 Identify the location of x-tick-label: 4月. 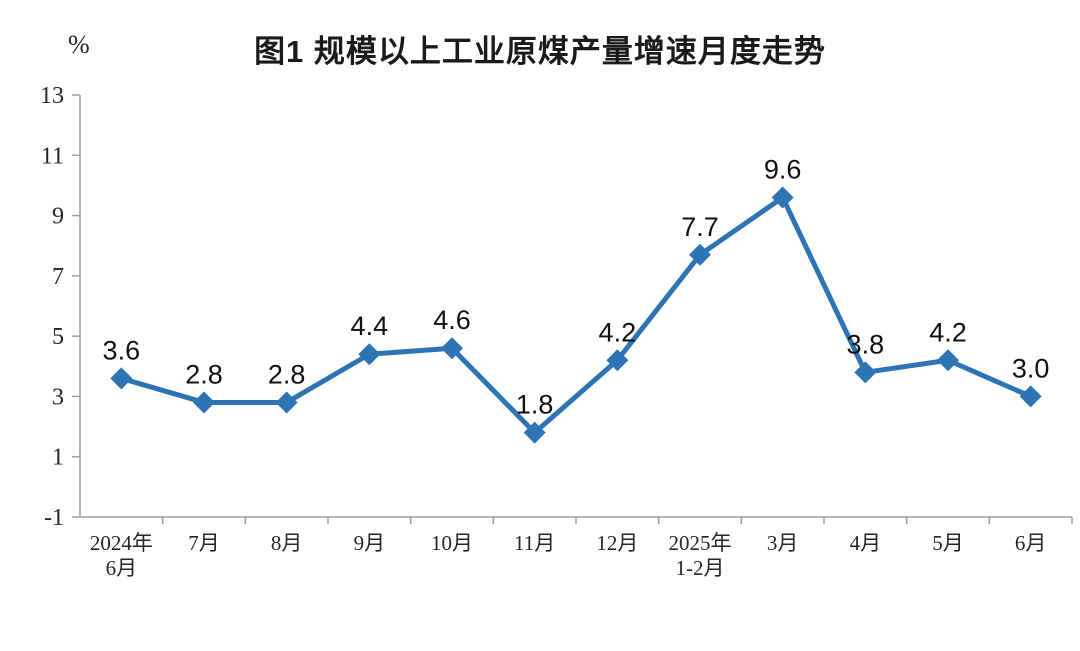
(866, 543).